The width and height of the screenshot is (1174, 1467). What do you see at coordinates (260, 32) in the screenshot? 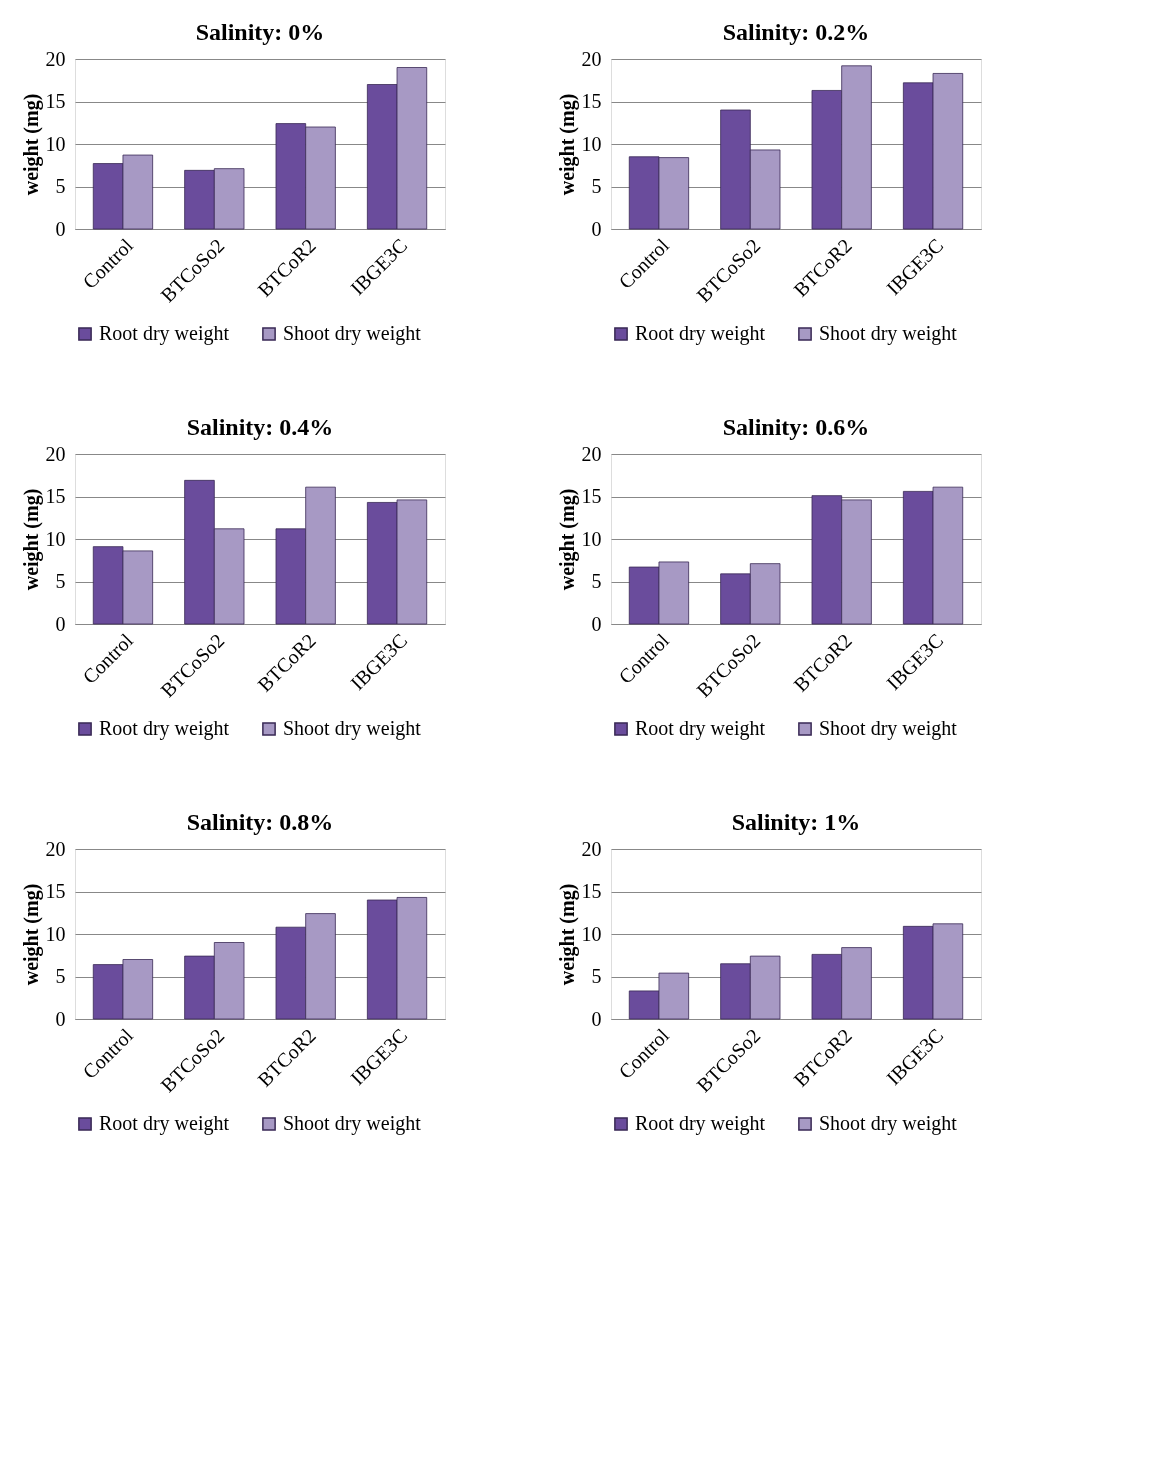
I see `chart-title: Salinity: 0%` at bounding box center [260, 32].